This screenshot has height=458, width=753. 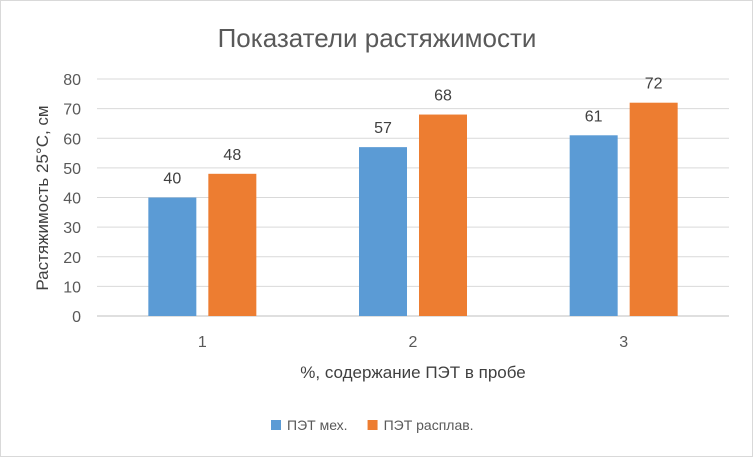 I want to click on x-tick-label: 1, so click(x=202, y=342).